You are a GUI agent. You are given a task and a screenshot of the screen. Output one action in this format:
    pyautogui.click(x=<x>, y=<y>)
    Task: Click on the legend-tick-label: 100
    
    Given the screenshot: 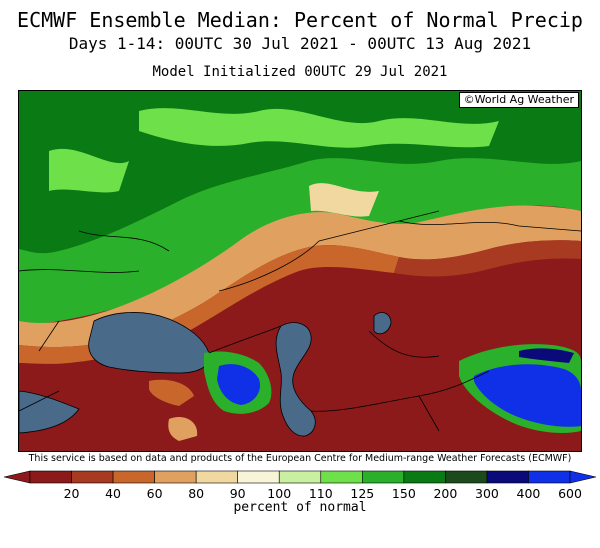 What is the action you would take?
    pyautogui.click(x=279, y=493)
    